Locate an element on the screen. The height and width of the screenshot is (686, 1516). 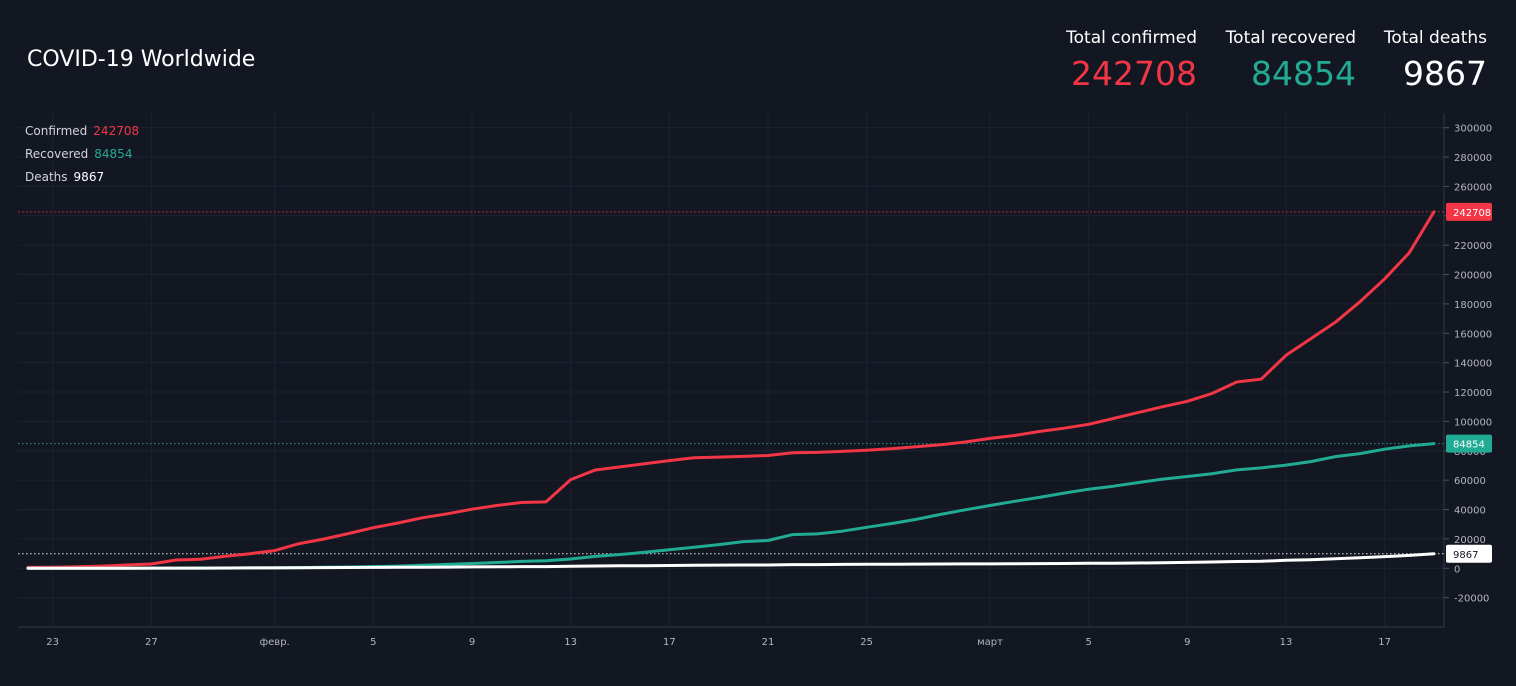
legend-item-confirmed: Confirmed 242708 is located at coordinates (82, 131).